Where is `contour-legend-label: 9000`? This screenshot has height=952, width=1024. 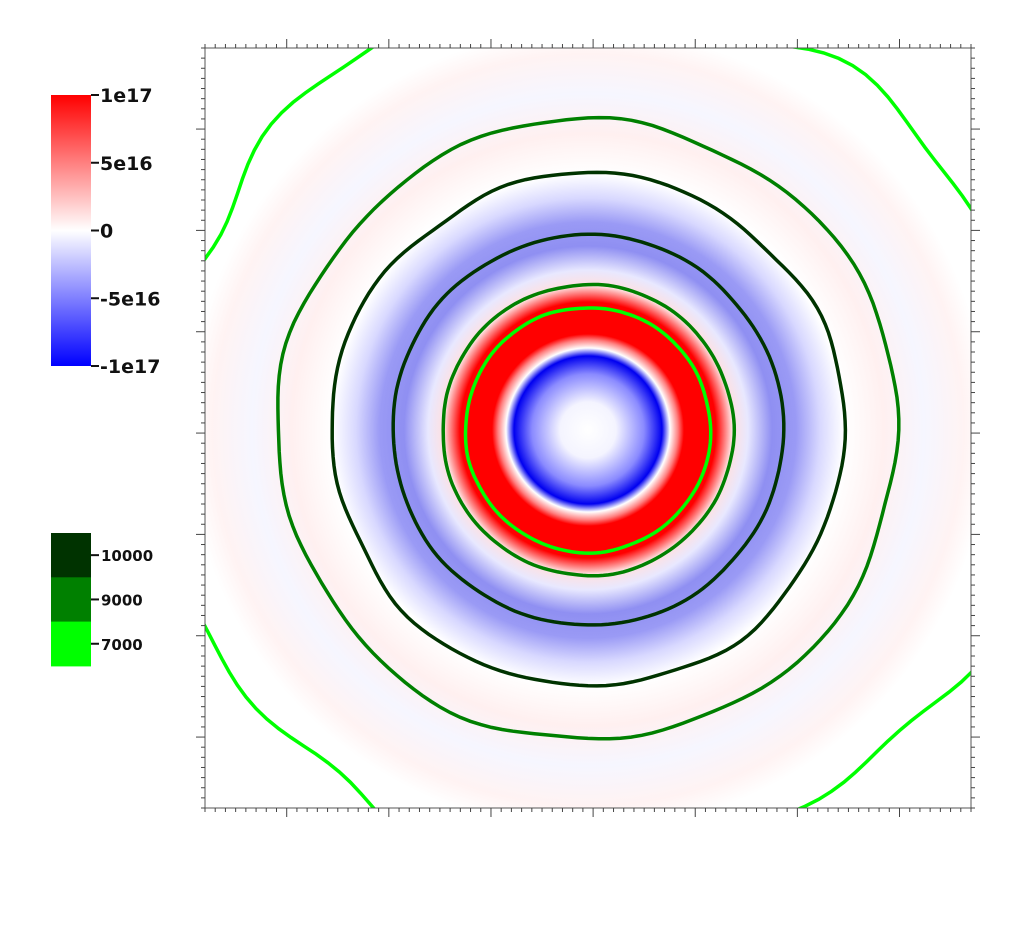
contour-legend-label: 9000 is located at coordinates (122, 600).